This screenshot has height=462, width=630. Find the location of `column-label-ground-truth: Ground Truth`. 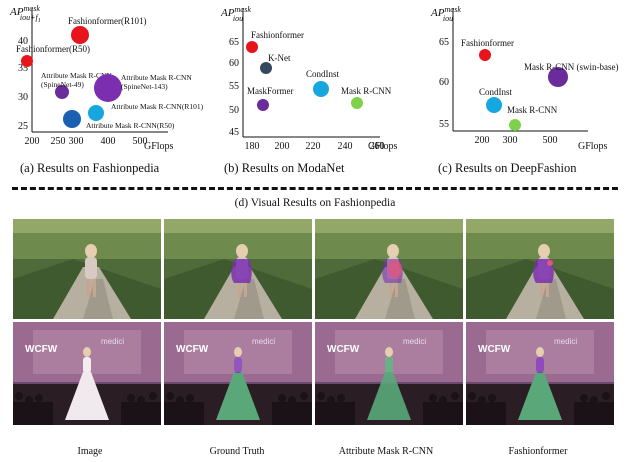

column-label-ground-truth: Ground Truth is located at coordinates (237, 451).